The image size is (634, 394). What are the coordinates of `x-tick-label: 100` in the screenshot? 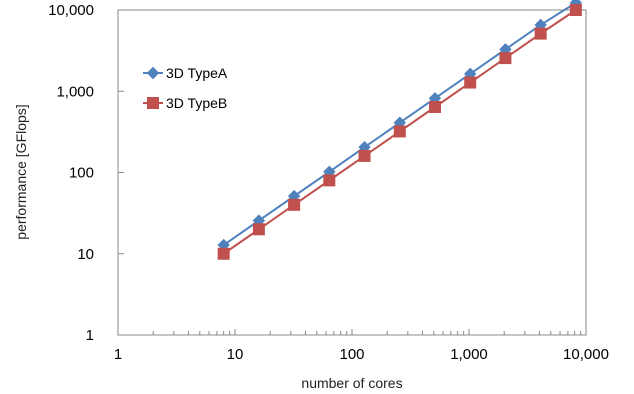 It's located at (351, 354).